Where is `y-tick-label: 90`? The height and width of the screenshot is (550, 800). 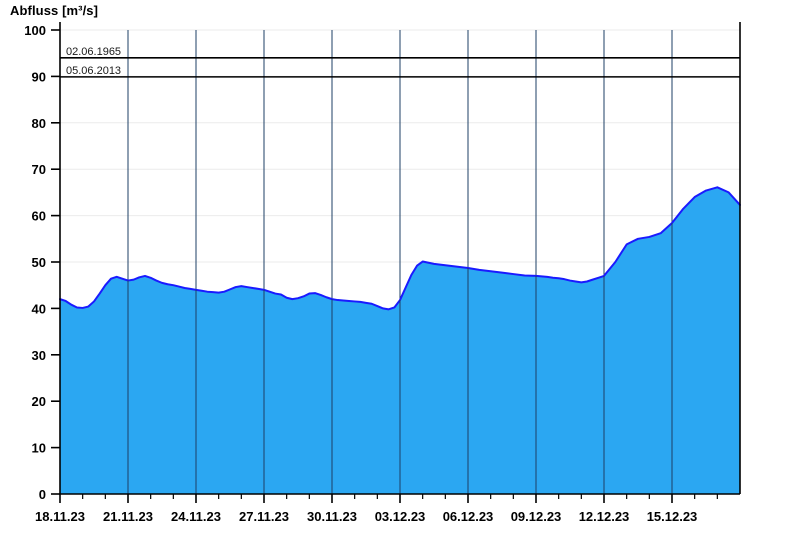
y-tick-label: 90 is located at coordinates (39, 76).